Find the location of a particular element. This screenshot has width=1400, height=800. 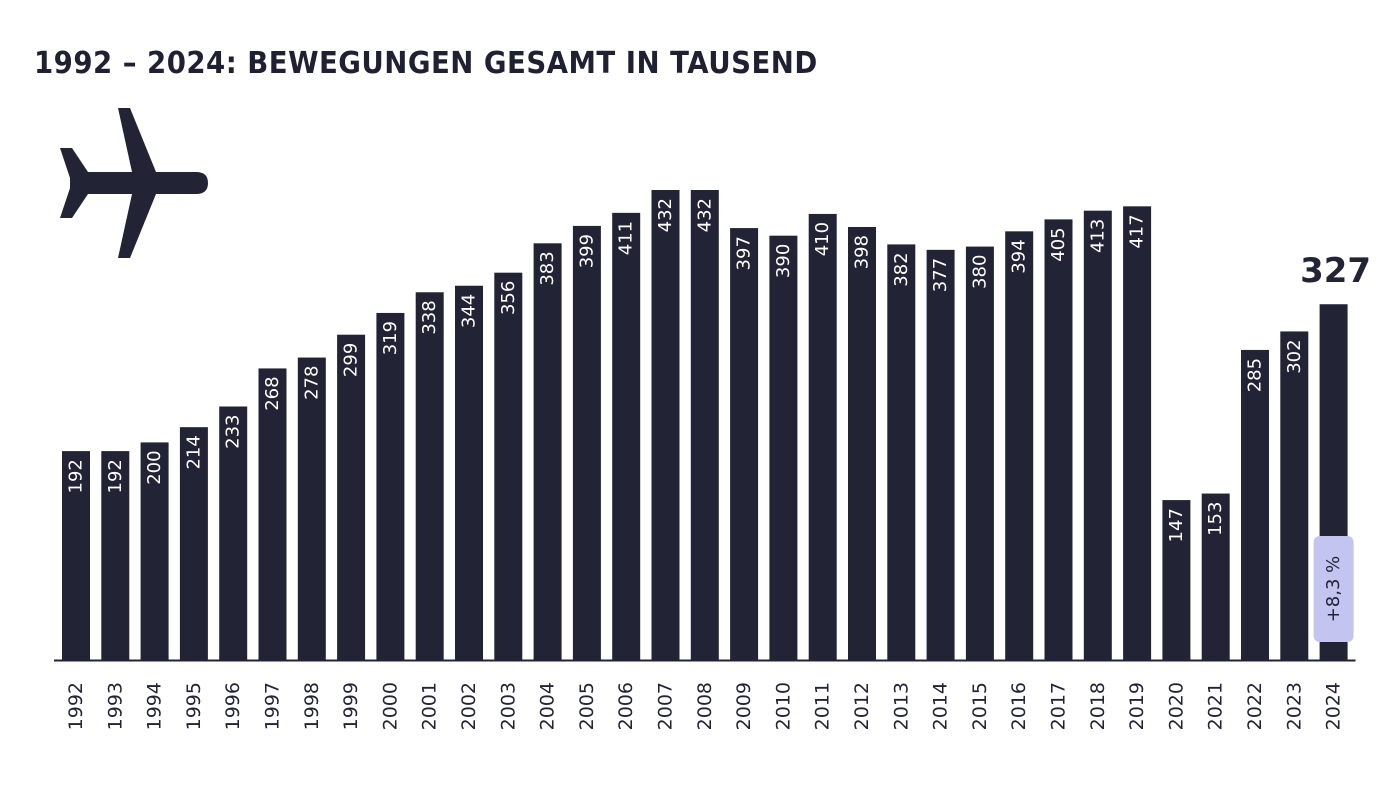

bar-value-label-2015: 380 is located at coordinates (979, 272).